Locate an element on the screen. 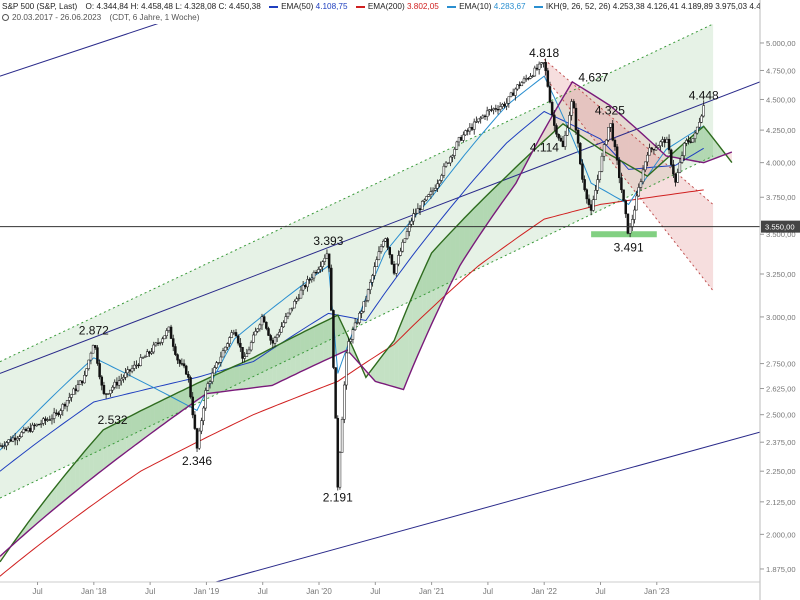 The image size is (800, 600). ema200-swatch is located at coordinates (360, 6).